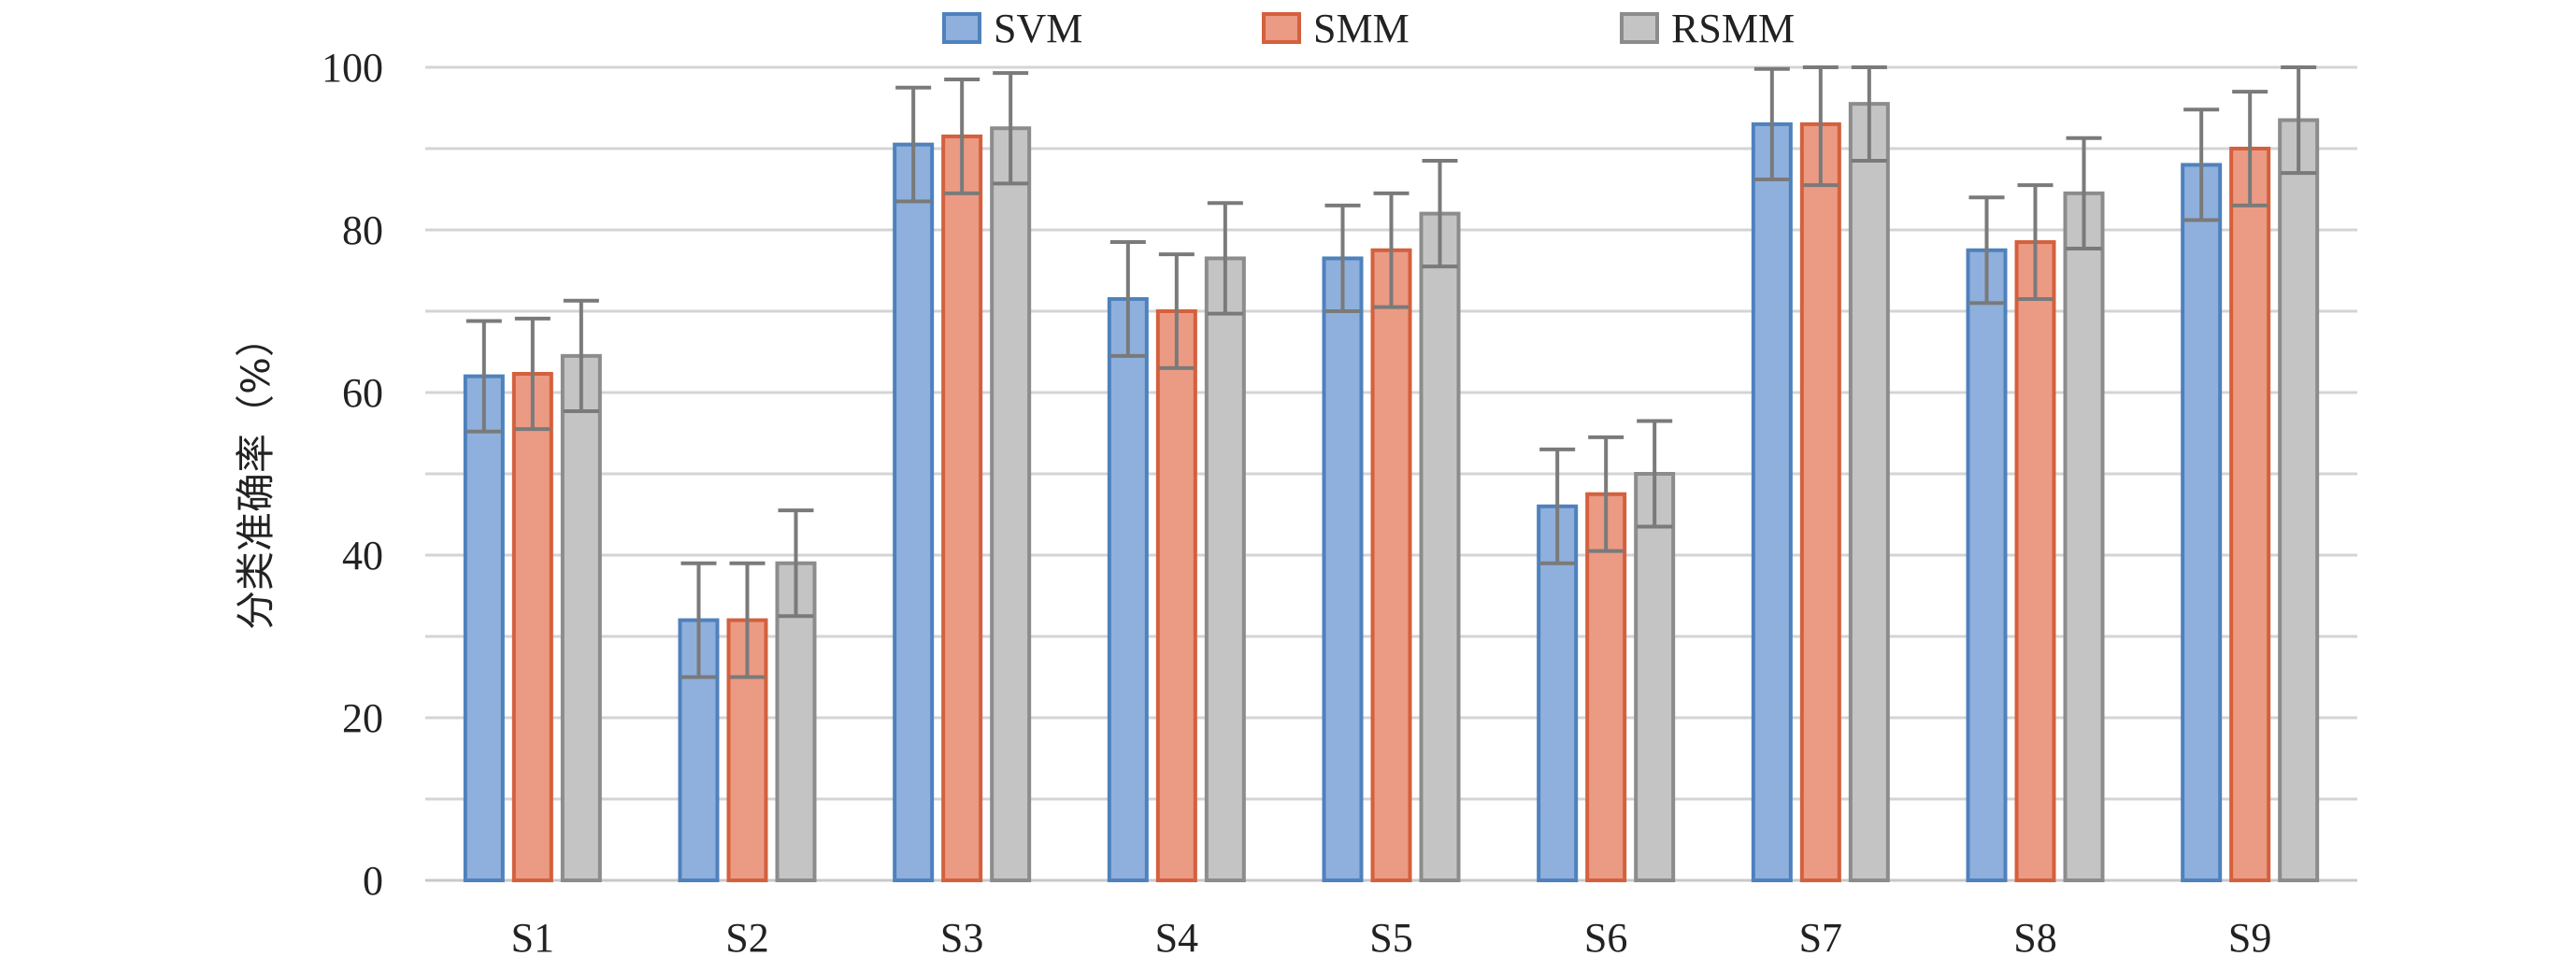 Image resolution: width=2576 pixels, height=971 pixels. I want to click on bar-rsmm-s9, so click(2299, 500).